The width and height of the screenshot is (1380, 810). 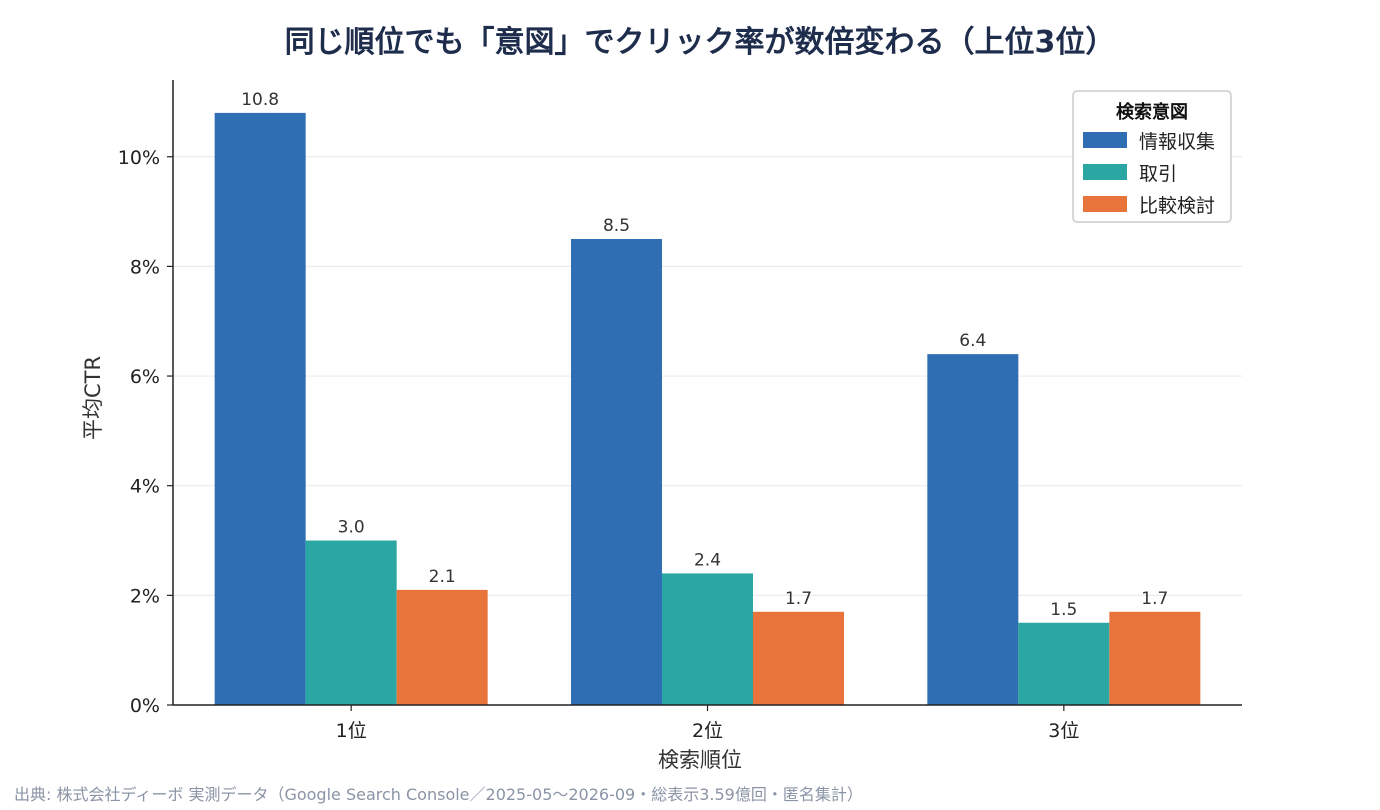 I want to click on y-tick-label: 2%, so click(x=145, y=596).